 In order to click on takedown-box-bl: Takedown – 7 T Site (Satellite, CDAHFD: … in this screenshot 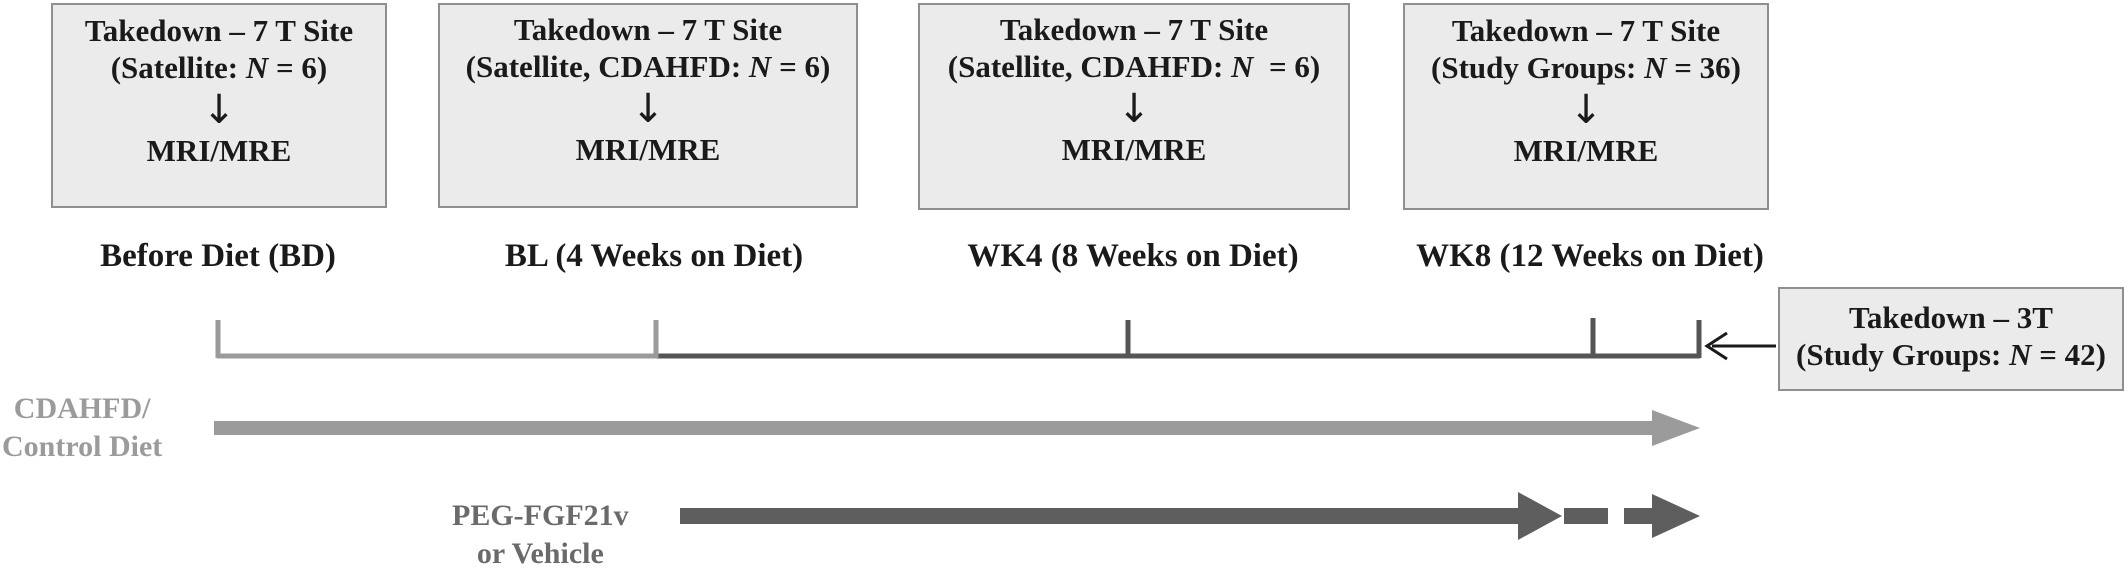, I will do `click(648, 105)`.